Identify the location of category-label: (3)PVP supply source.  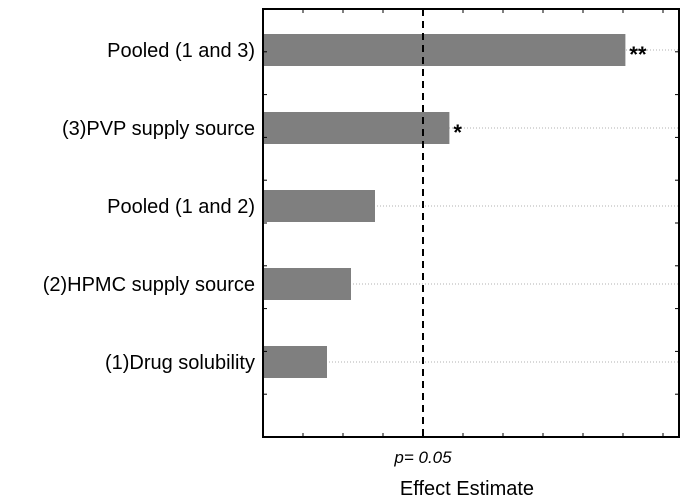
(158, 129).